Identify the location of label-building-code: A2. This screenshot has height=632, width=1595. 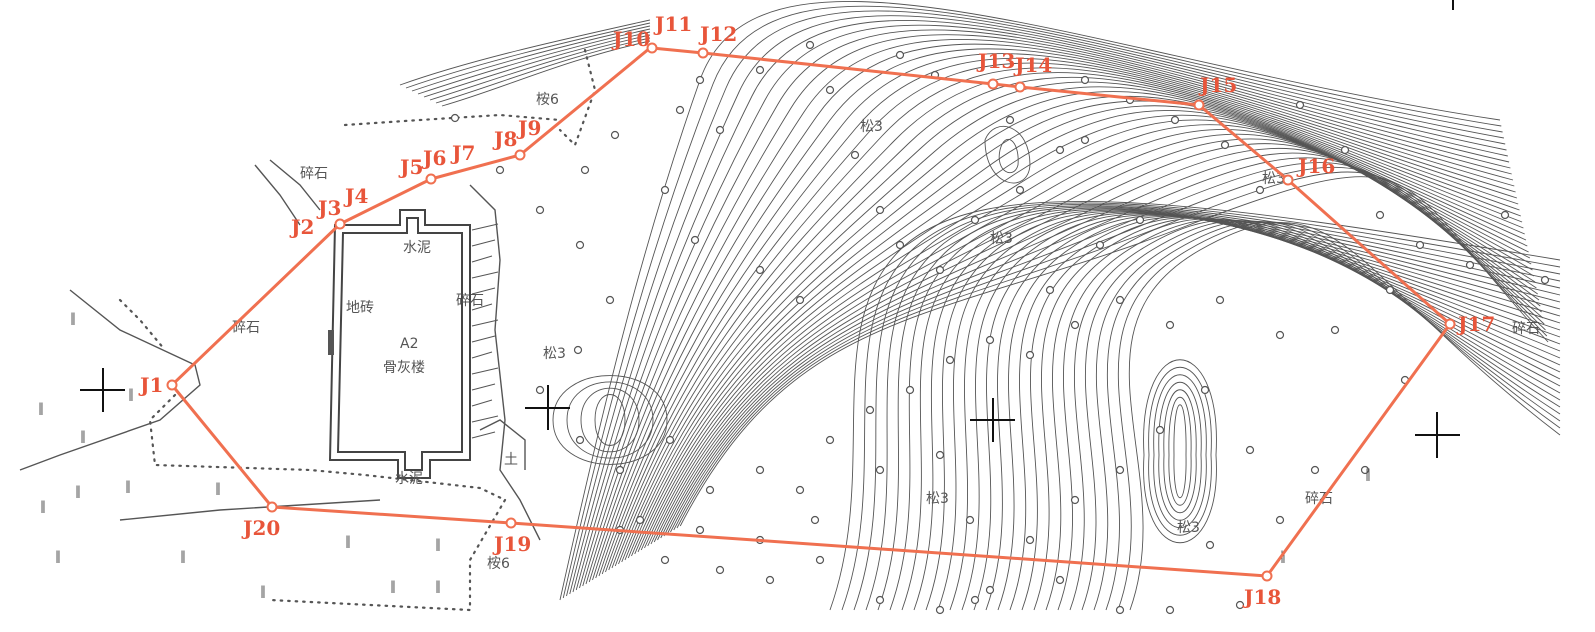
(409, 344).